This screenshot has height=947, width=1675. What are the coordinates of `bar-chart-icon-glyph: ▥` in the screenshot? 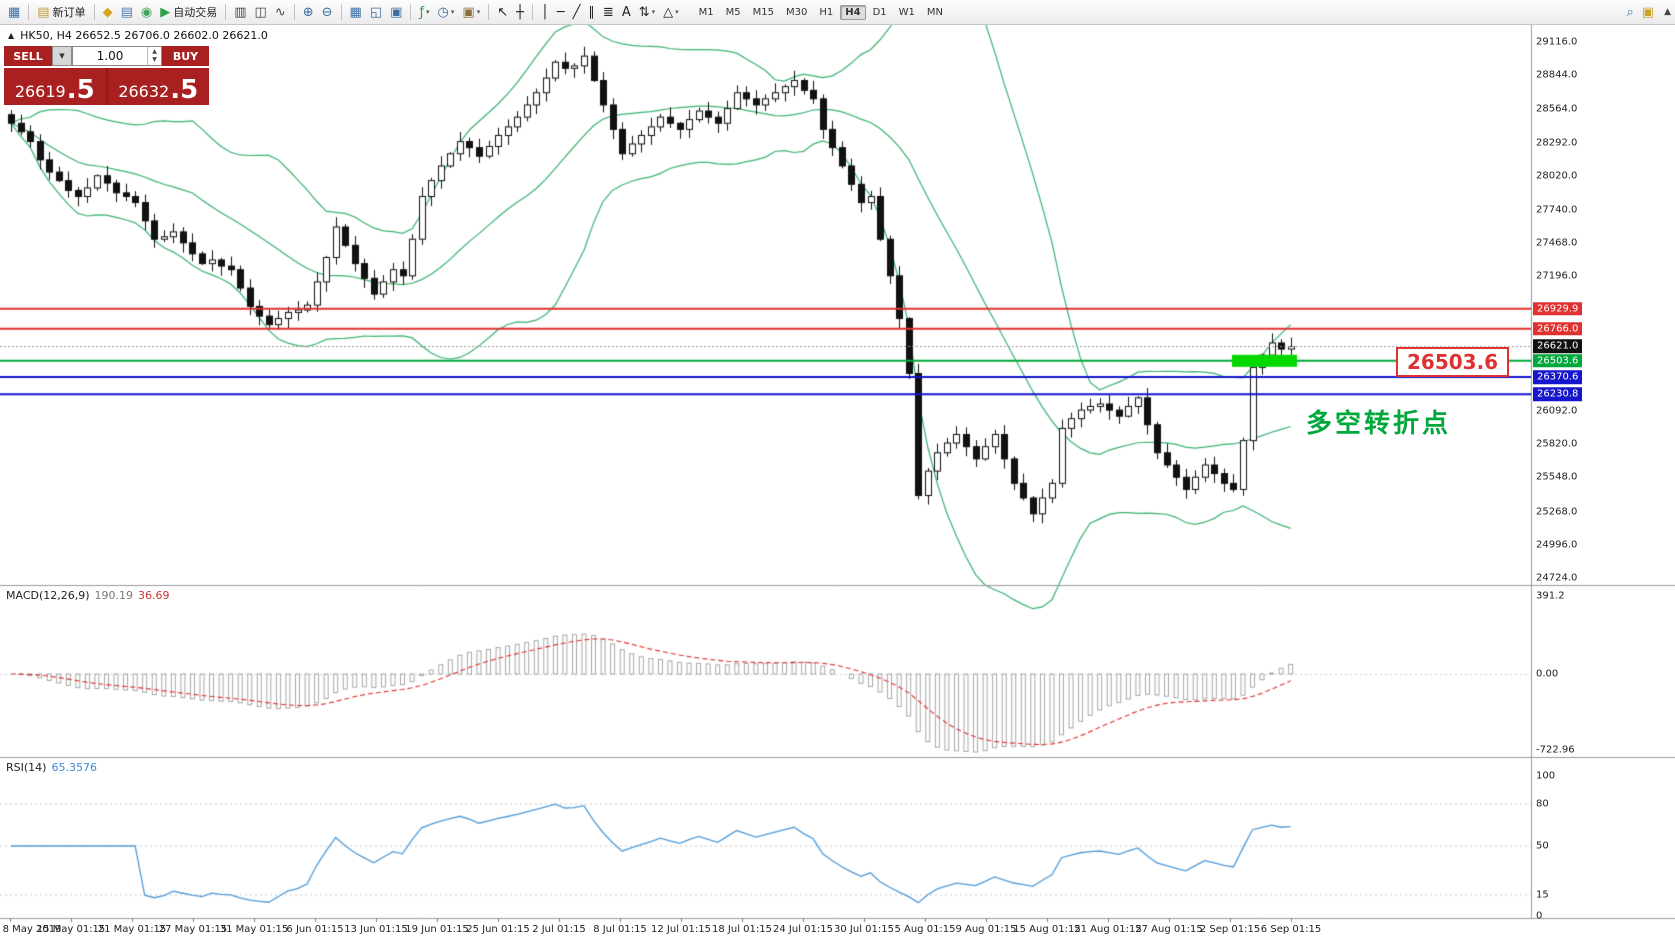 It's located at (240, 12).